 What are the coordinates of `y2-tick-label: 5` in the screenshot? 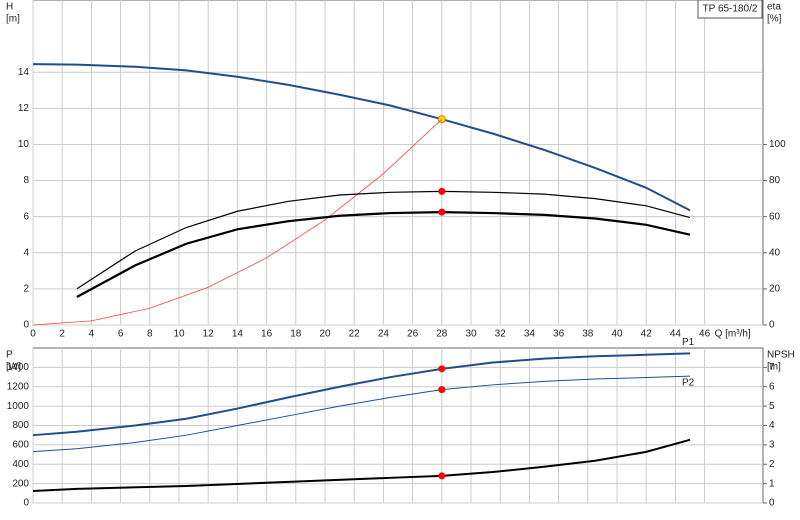 It's located at (772, 406).